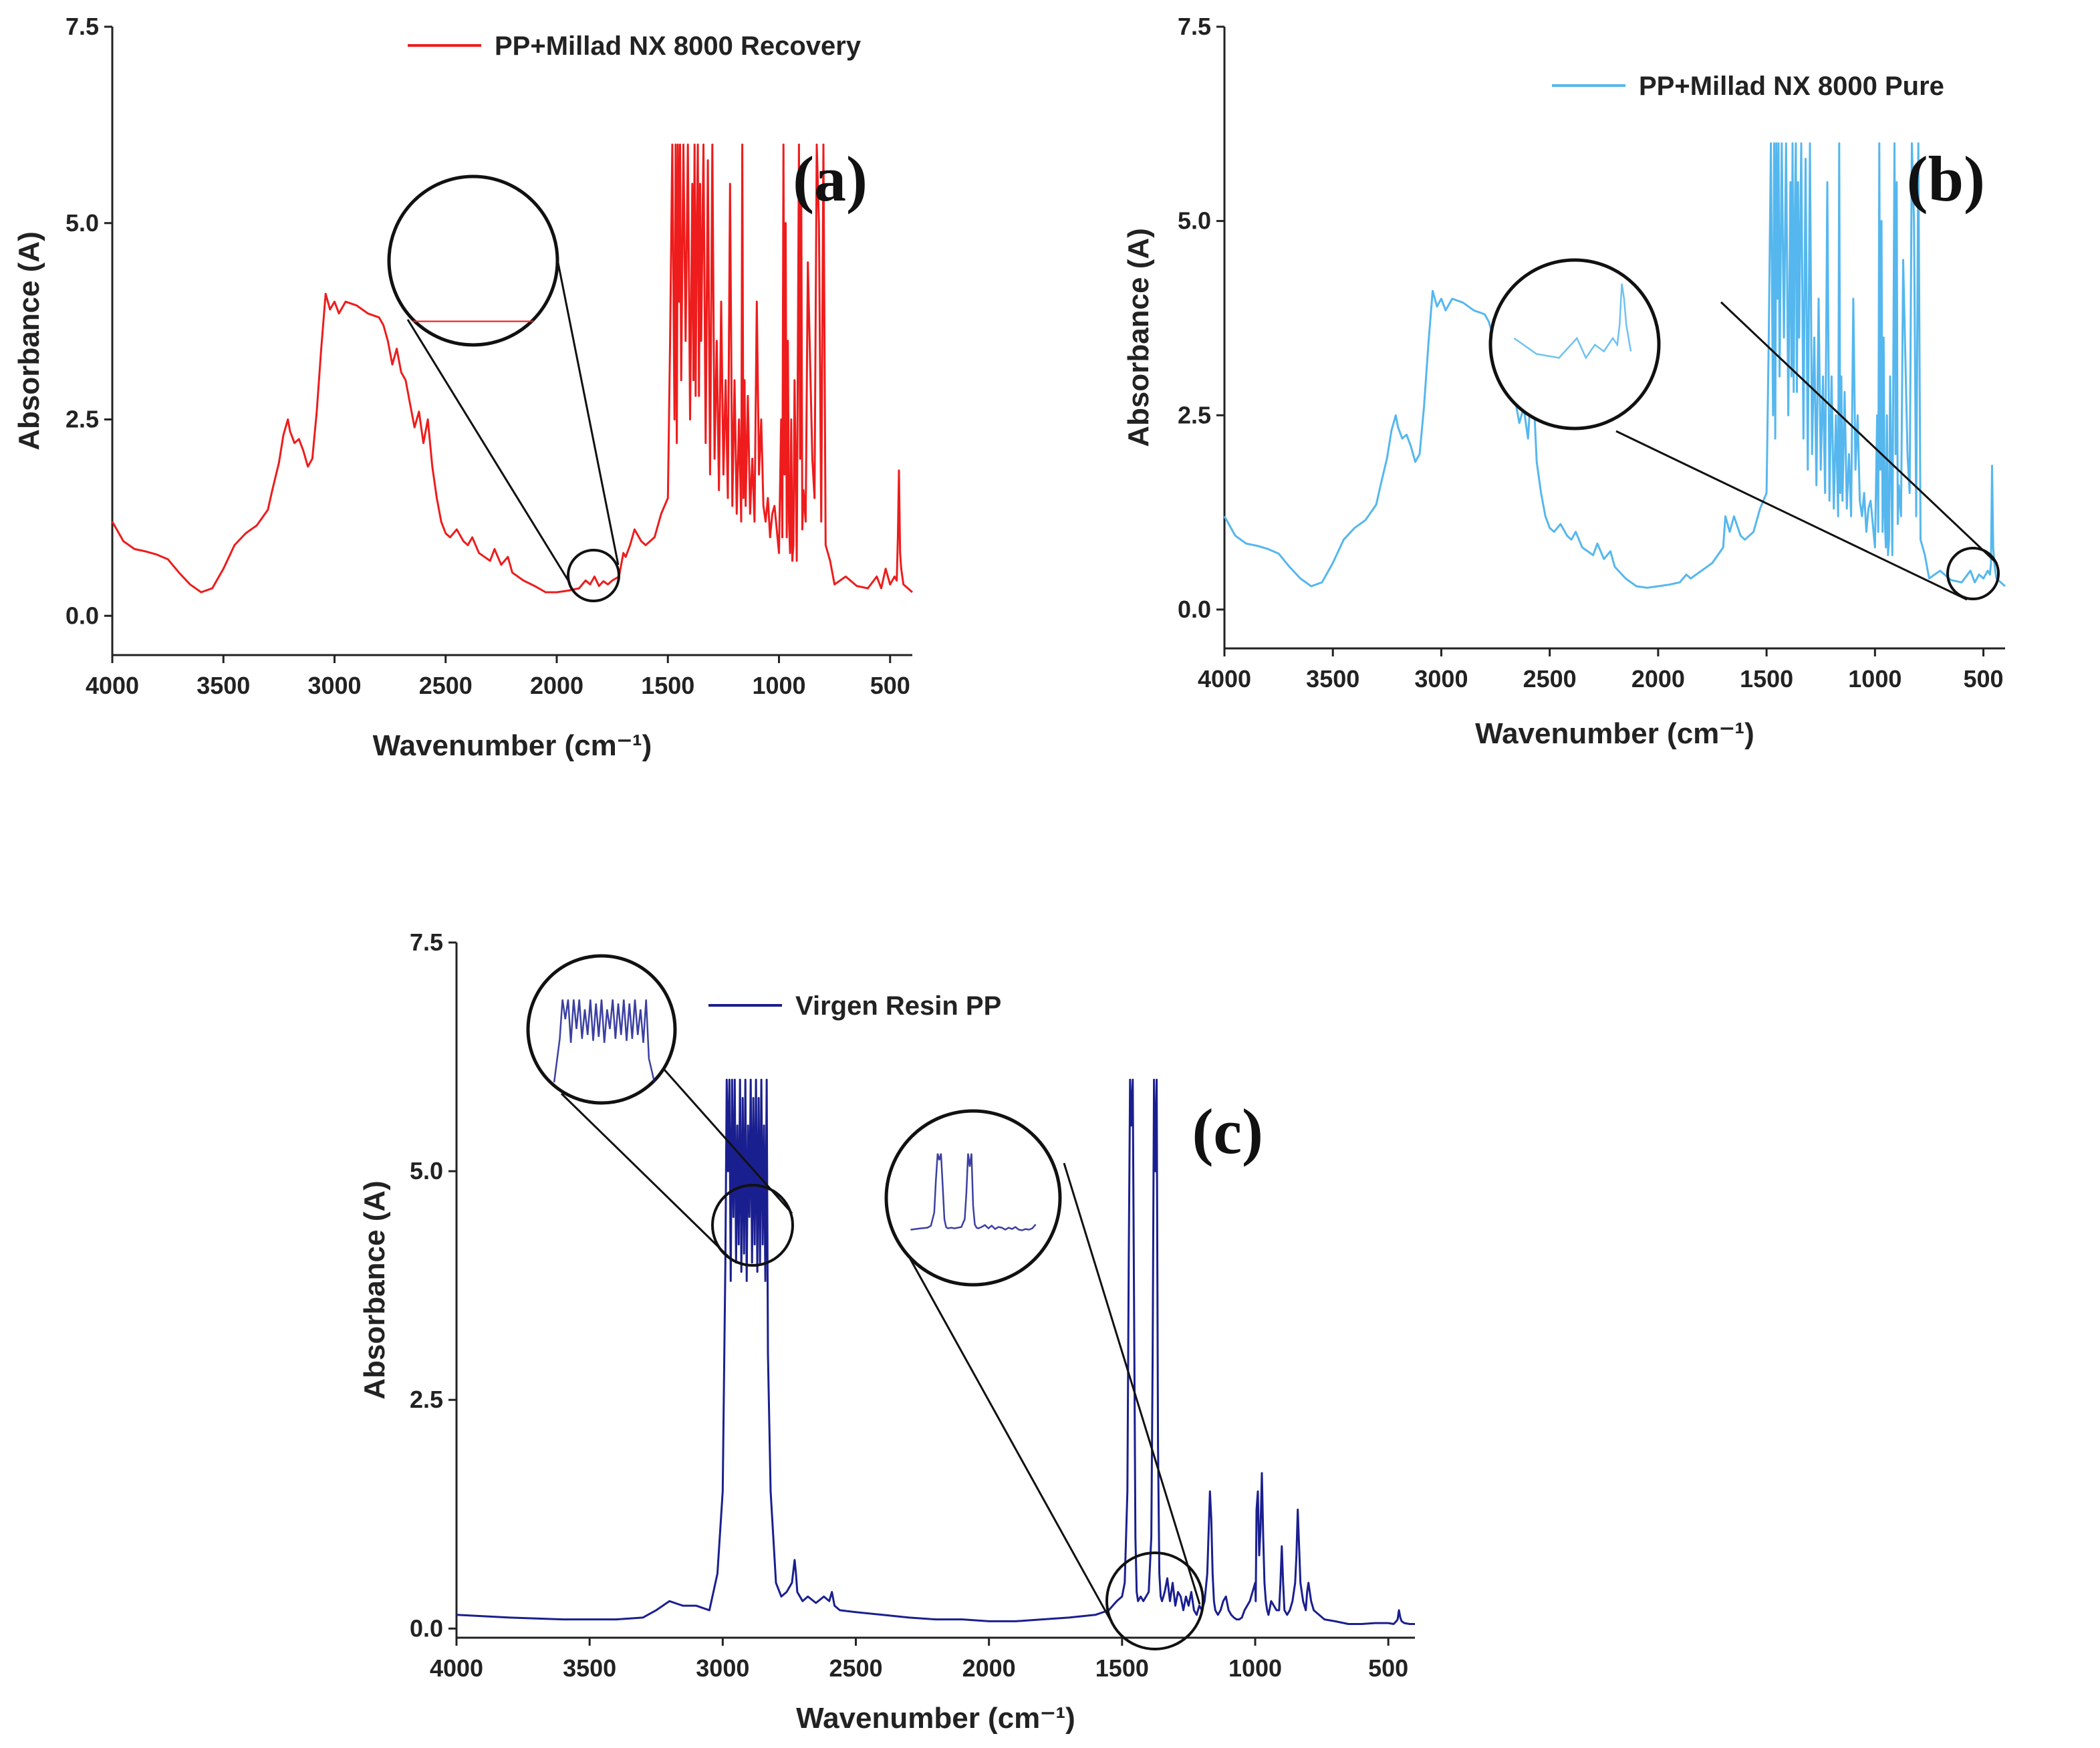 The width and height of the screenshot is (2100, 1748). Describe the element at coordinates (1946, 179) in the screenshot. I see `panel-label: (b)` at that location.